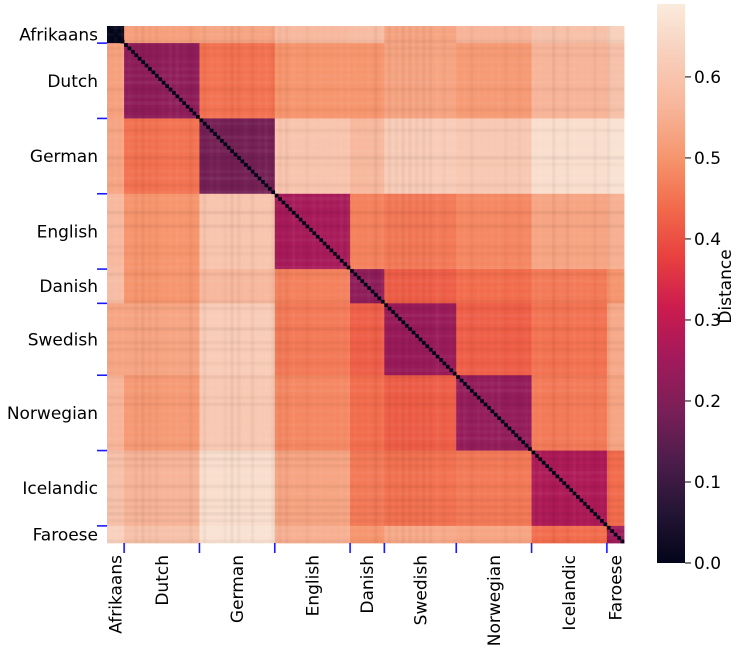 The height and width of the screenshot is (654, 739). What do you see at coordinates (116, 231) in the screenshot?
I see `heatmap-cell-english-afrikaans` at bounding box center [116, 231].